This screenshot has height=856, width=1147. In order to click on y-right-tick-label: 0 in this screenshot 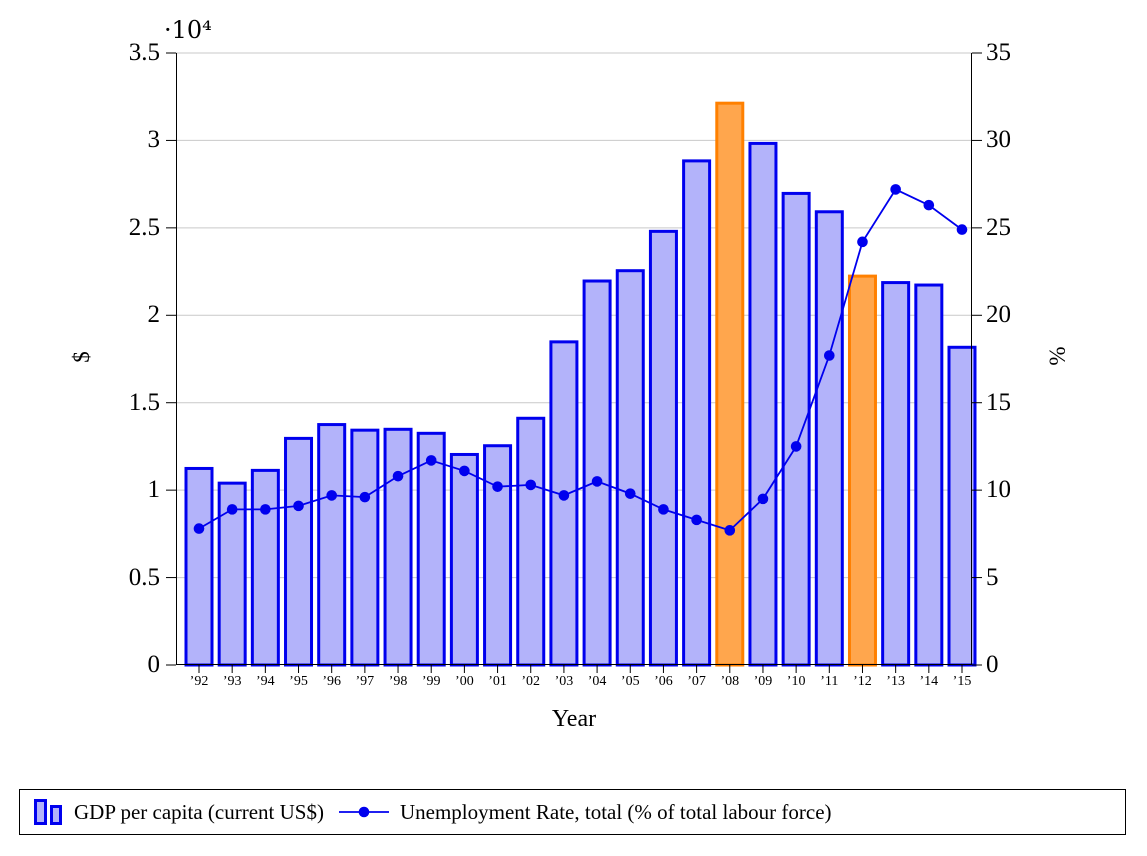, I will do `click(992, 664)`.